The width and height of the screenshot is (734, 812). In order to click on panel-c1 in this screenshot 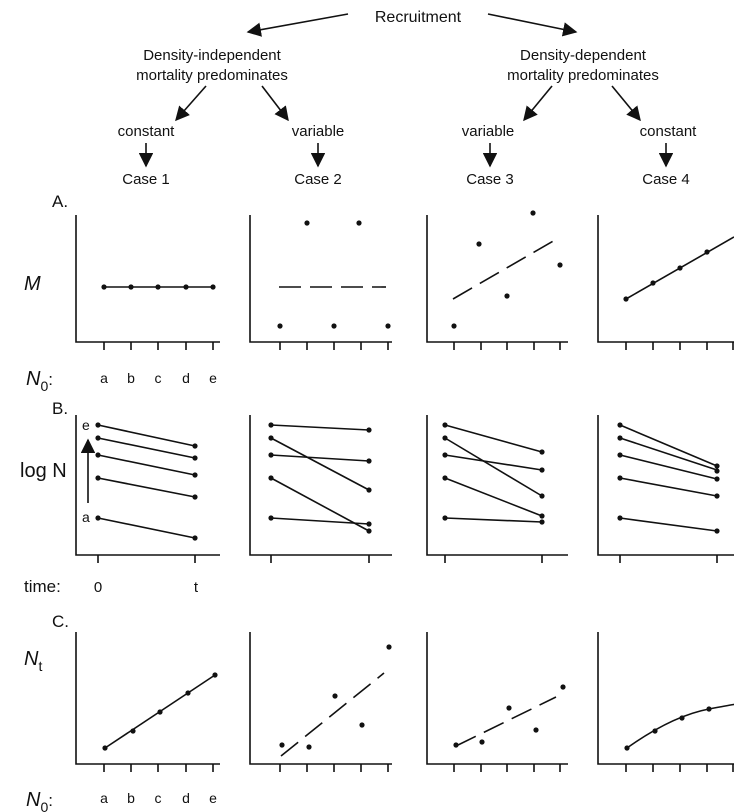, I will do `click(160, 711)`.